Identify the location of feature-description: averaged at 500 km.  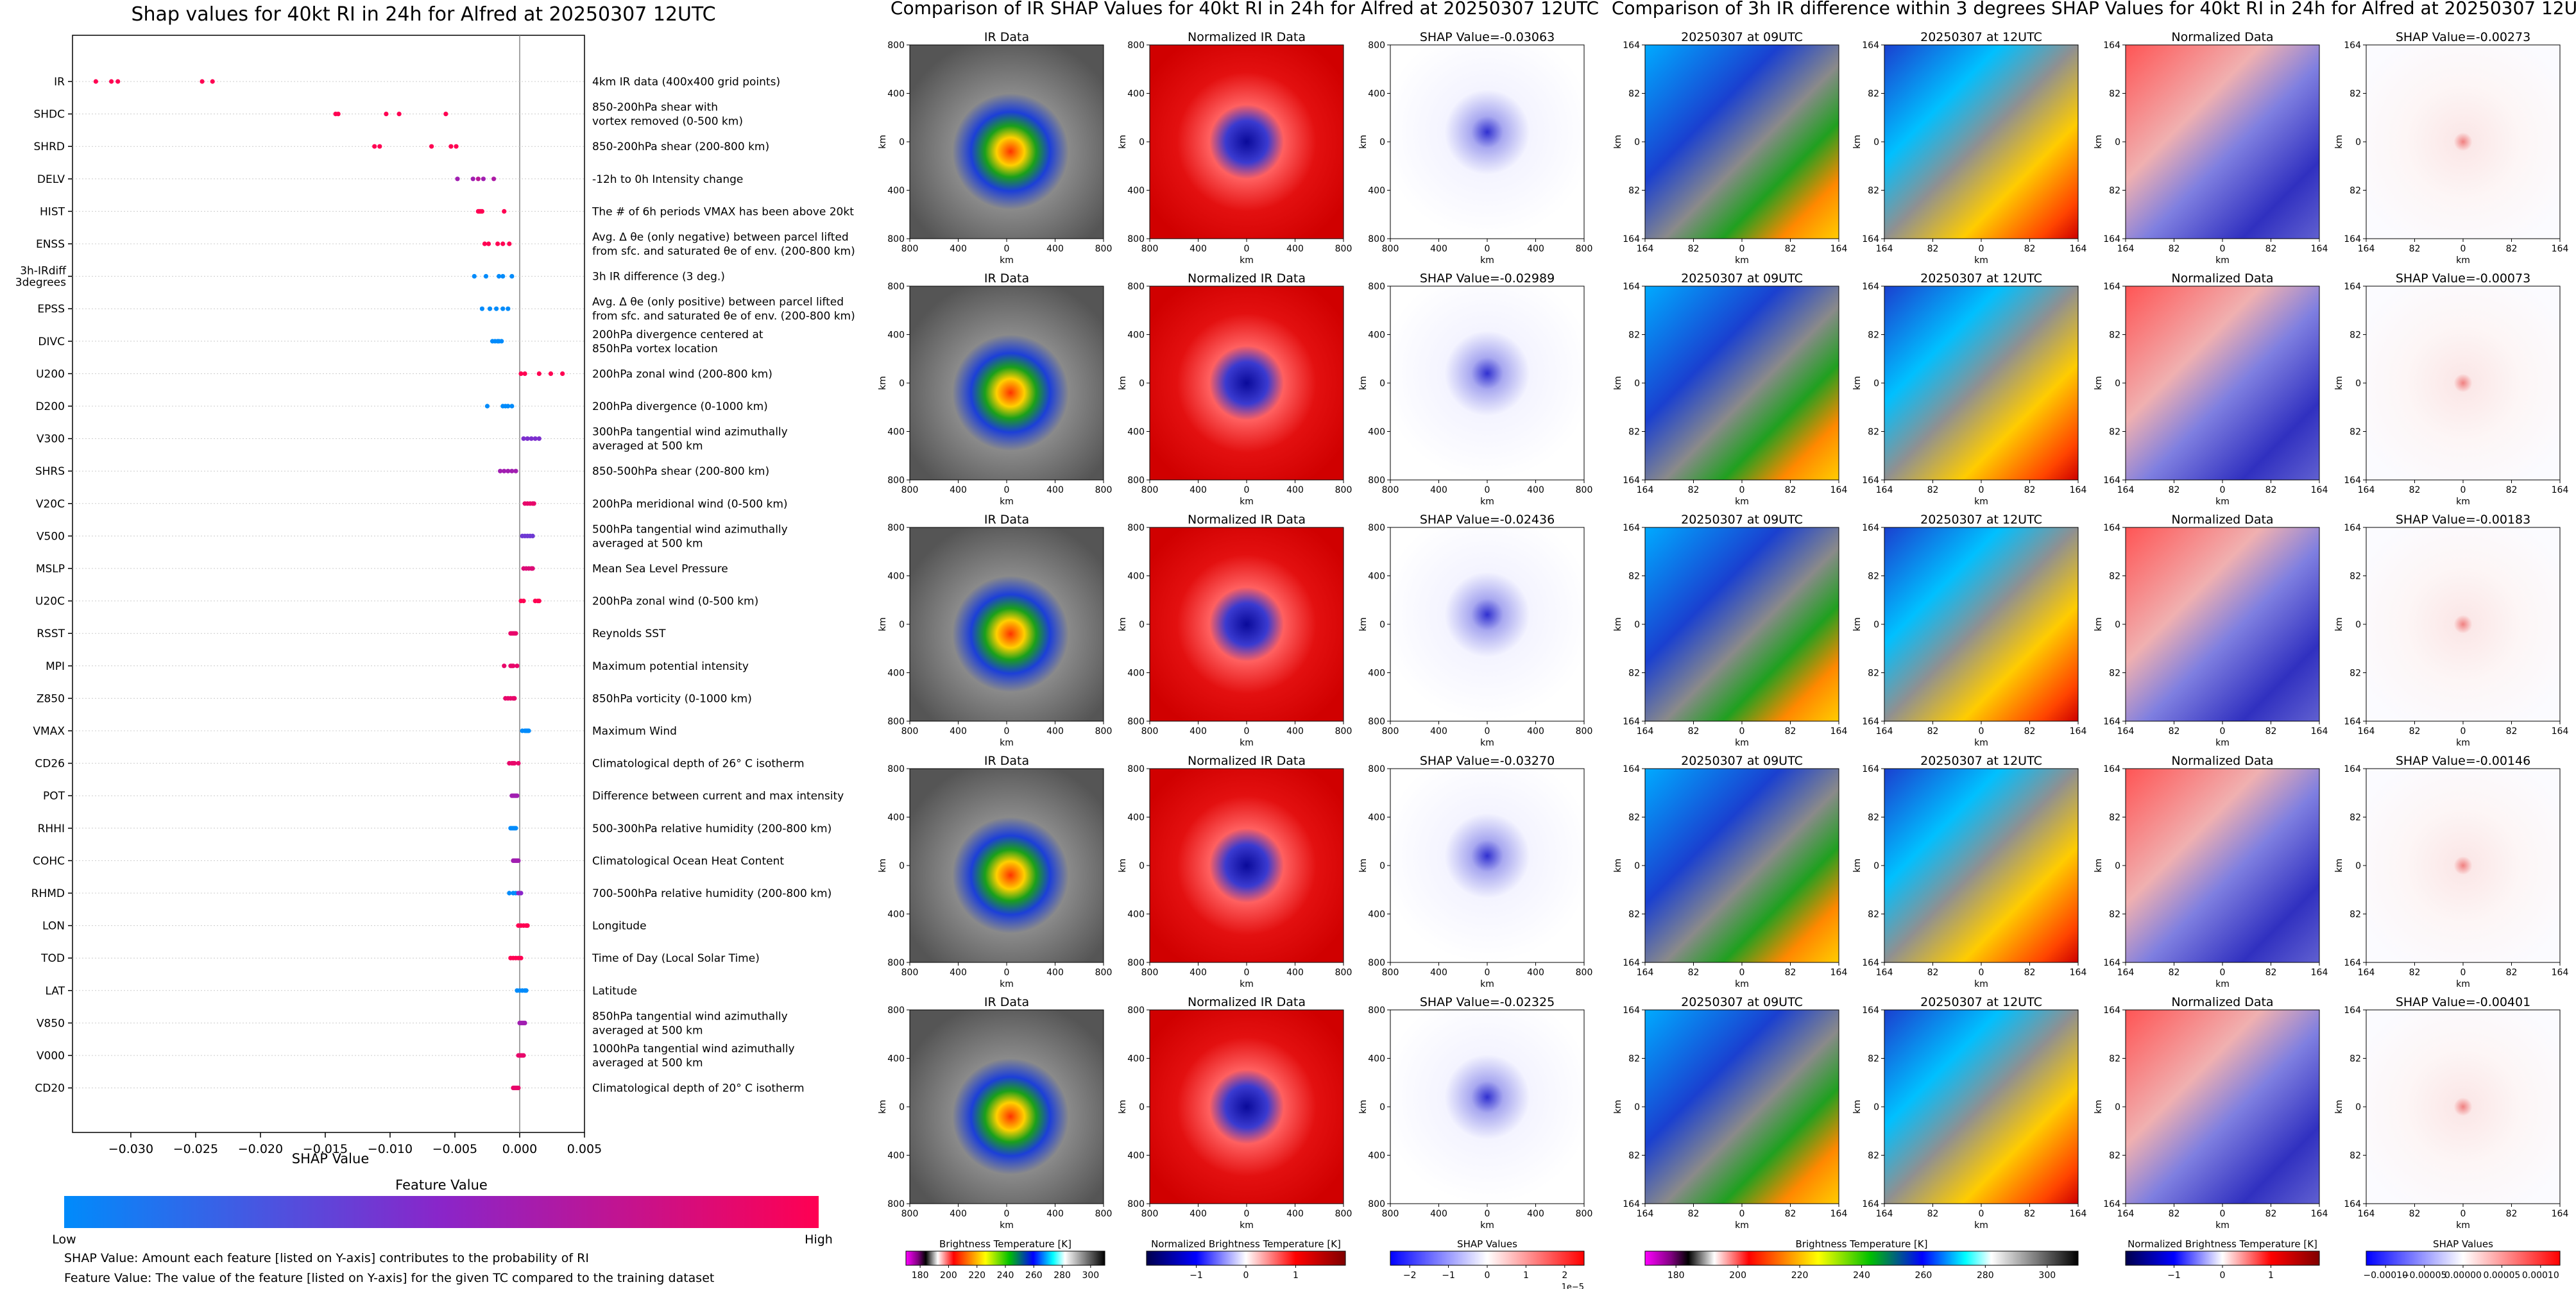
(647, 1063).